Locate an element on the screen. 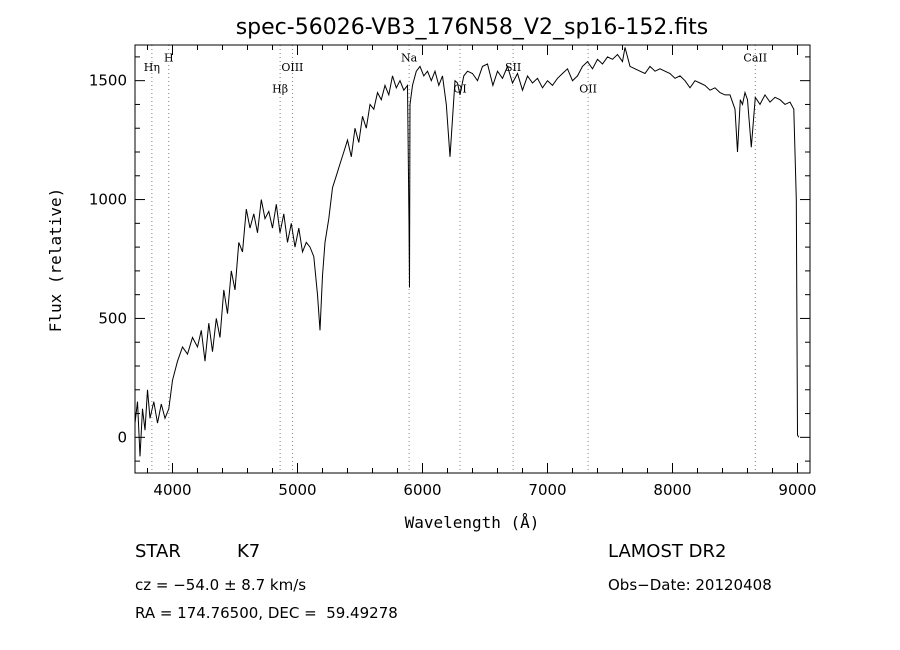 The height and width of the screenshot is (650, 900). marker-label-7: OII is located at coordinates (588, 89).